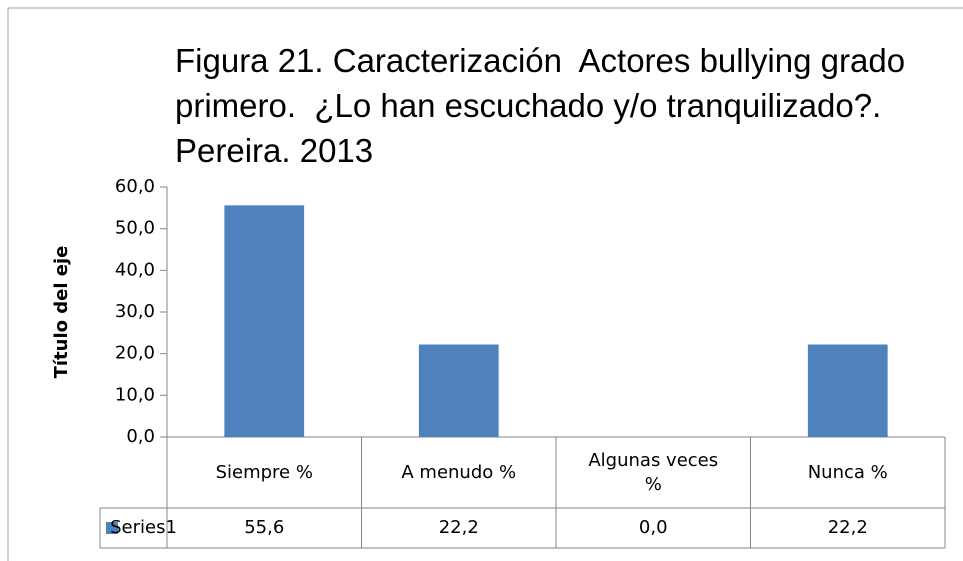 Image resolution: width=963 pixels, height=561 pixels. What do you see at coordinates (653, 472) in the screenshot?
I see `category-label: Algunas veces %` at bounding box center [653, 472].